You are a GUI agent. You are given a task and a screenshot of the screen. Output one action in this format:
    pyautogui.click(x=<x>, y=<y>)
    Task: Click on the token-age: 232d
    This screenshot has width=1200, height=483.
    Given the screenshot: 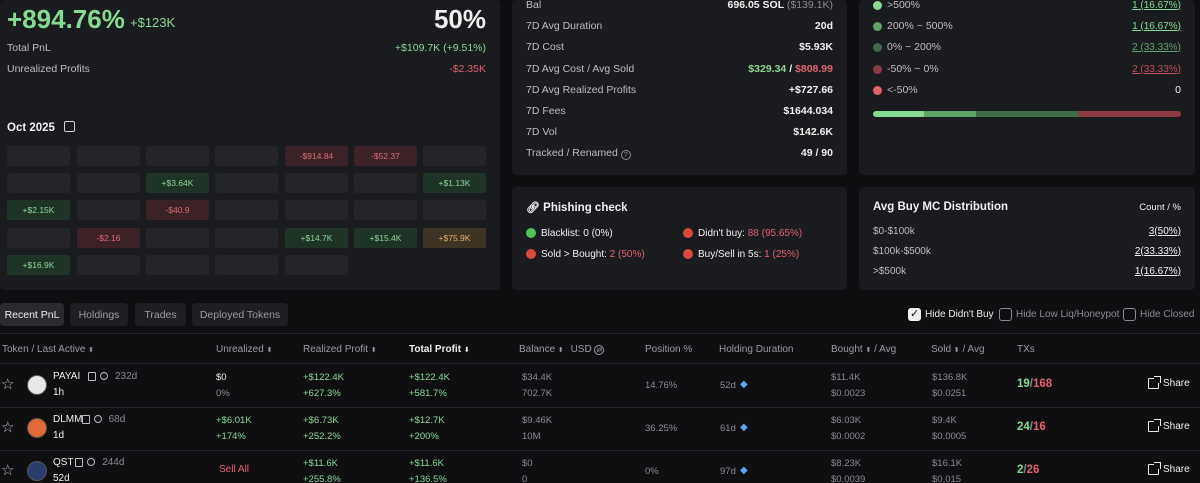 What is the action you would take?
    pyautogui.click(x=126, y=376)
    